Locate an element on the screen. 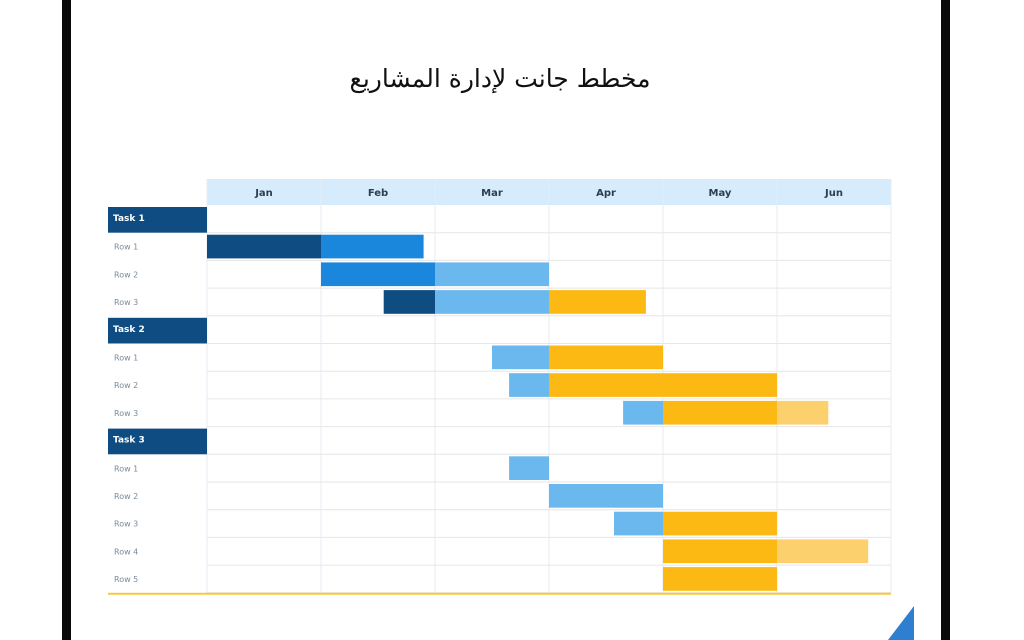  row-label: Row 4 is located at coordinates (126, 551).